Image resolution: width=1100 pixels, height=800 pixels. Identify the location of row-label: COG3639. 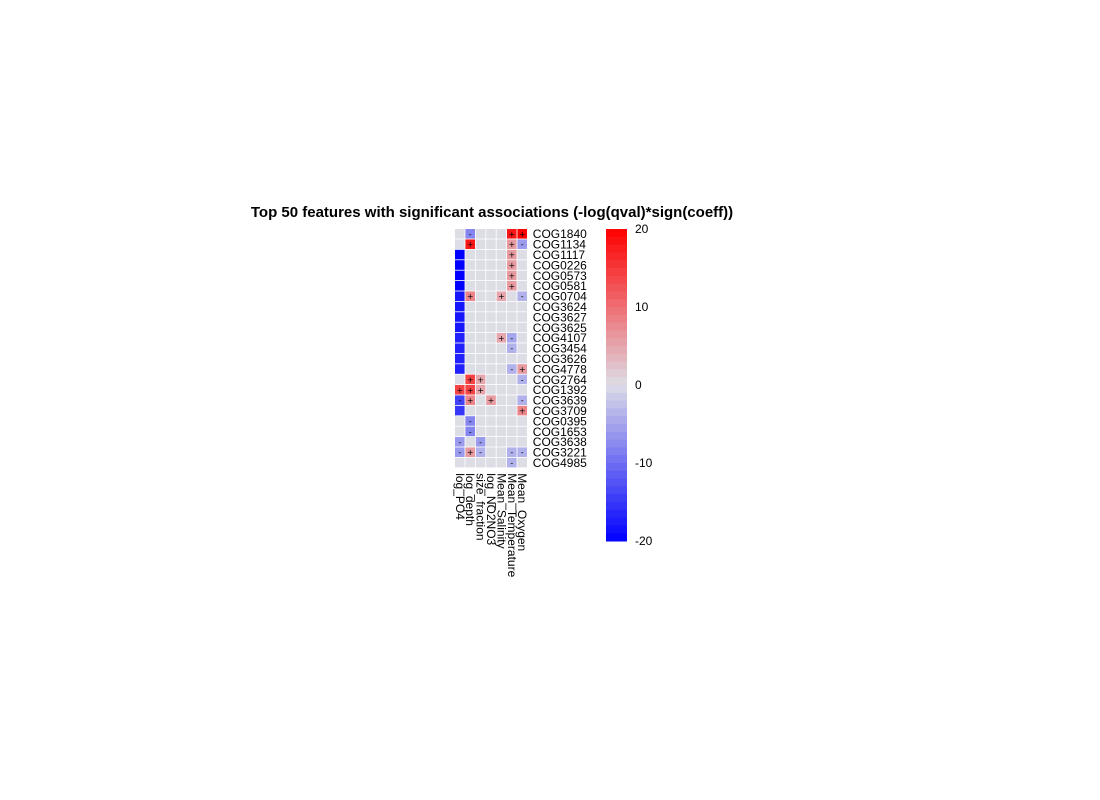
(560, 401).